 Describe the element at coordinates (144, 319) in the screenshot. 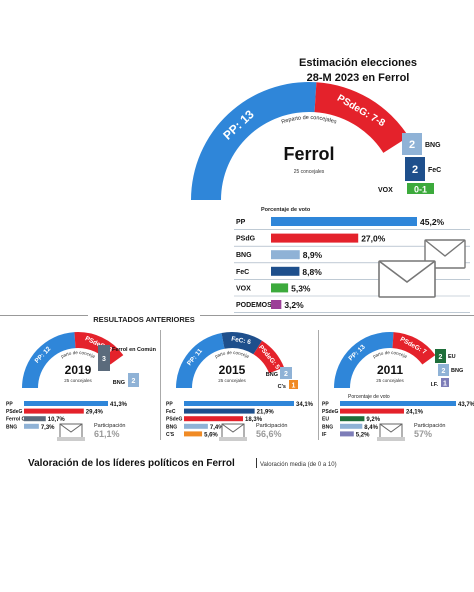

I see `section-previous-label: RESULTADOS ANTERIORES` at that location.